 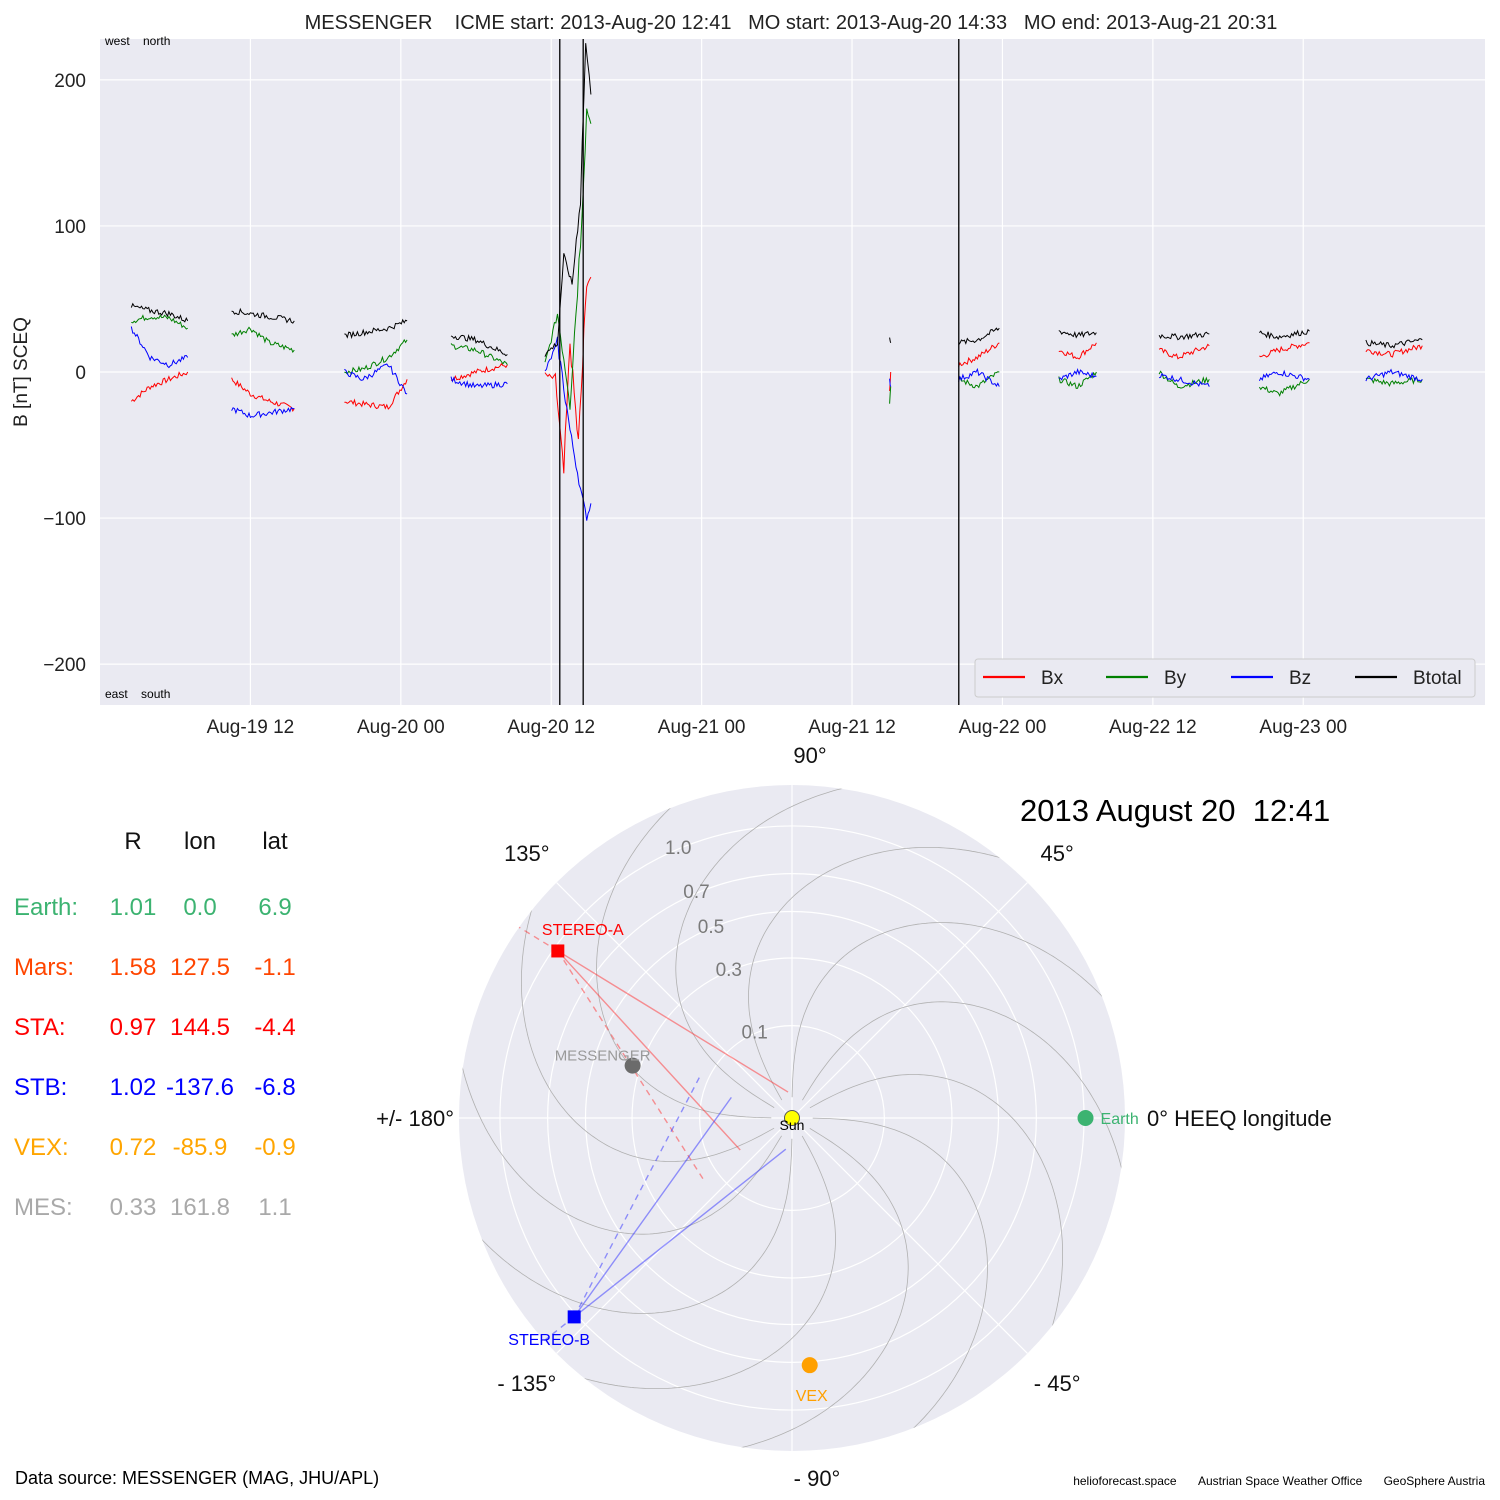 What do you see at coordinates (133, 1027) in the screenshot?
I see `position-r: 0.97` at bounding box center [133, 1027].